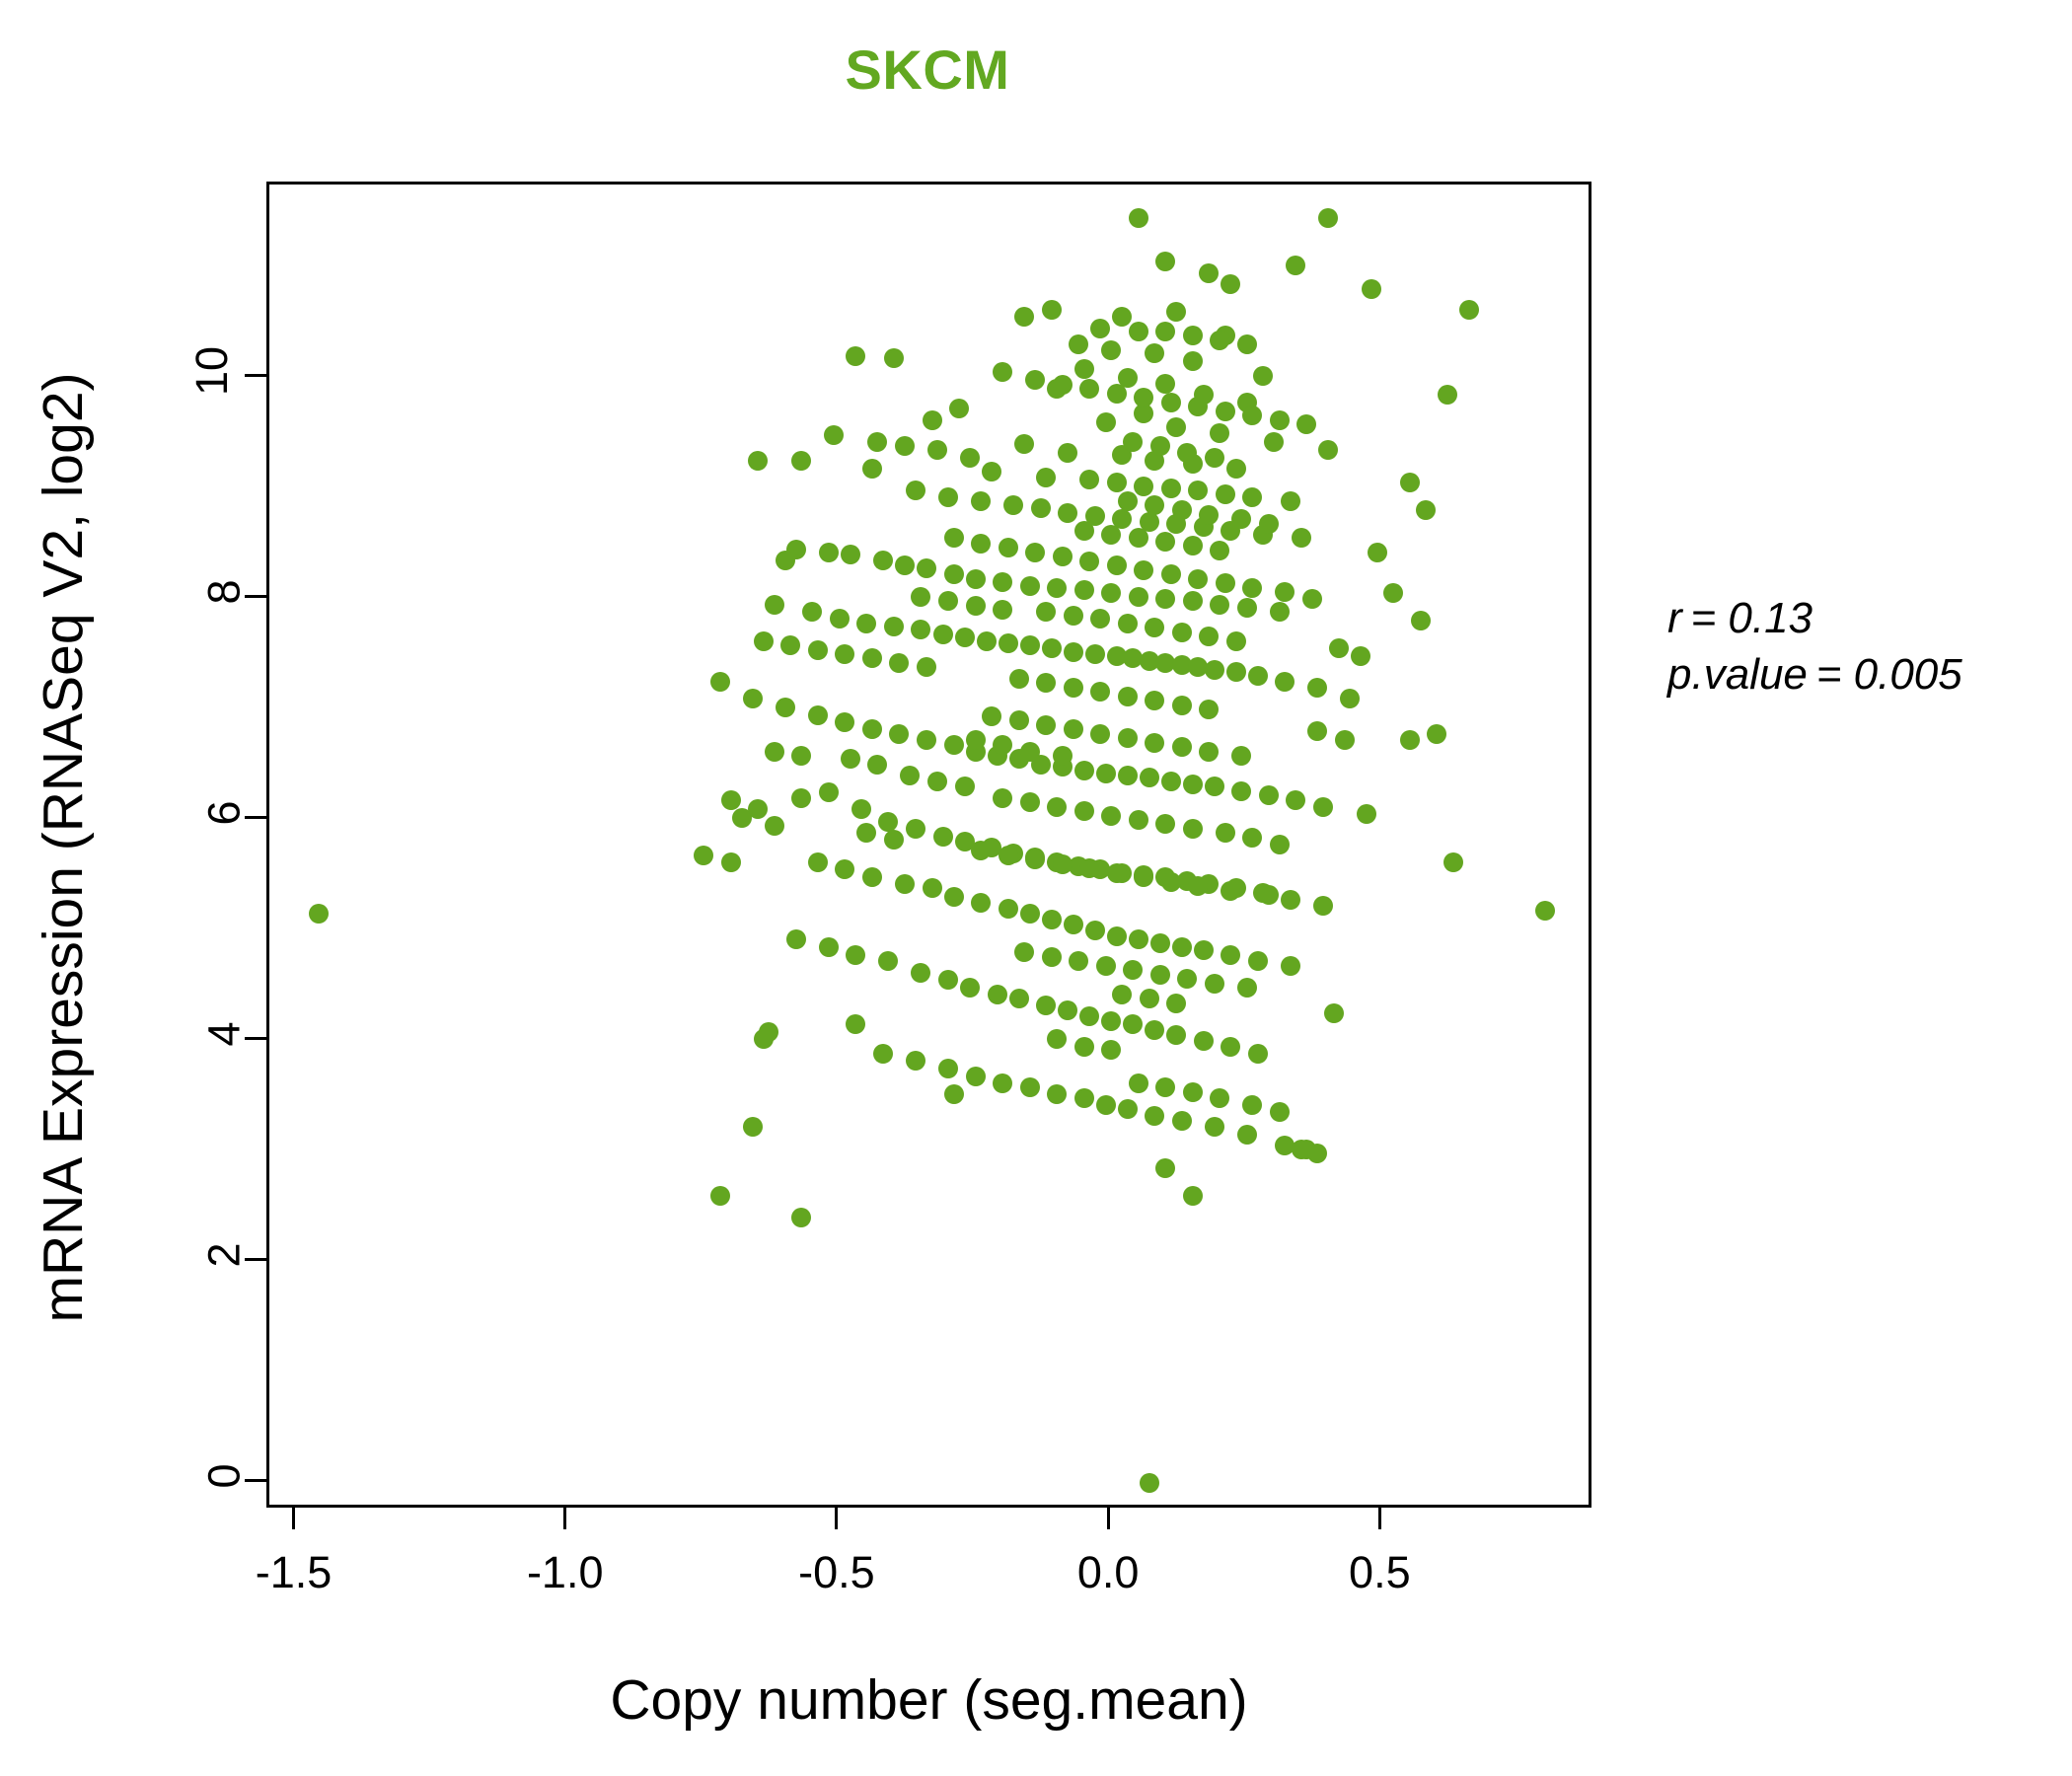  What do you see at coordinates (294, 1572) in the screenshot?
I see `x-tick-label: -1.5` at bounding box center [294, 1572].